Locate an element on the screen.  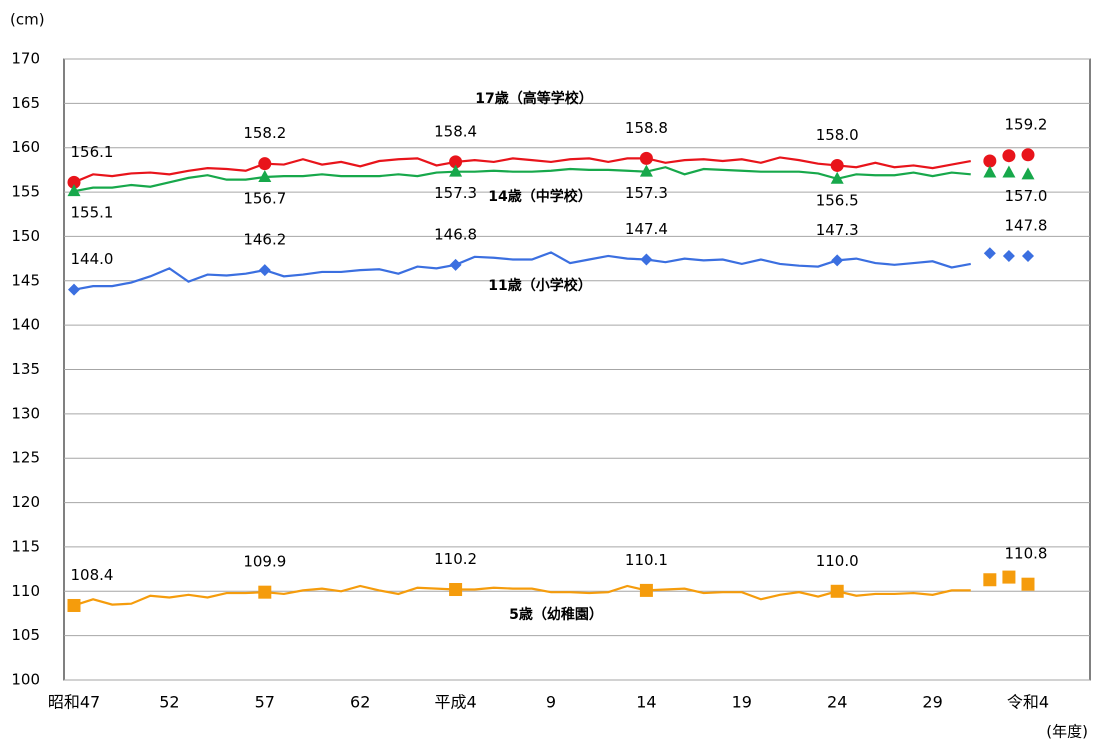
data-label: 158.0 is located at coordinates (837, 135).